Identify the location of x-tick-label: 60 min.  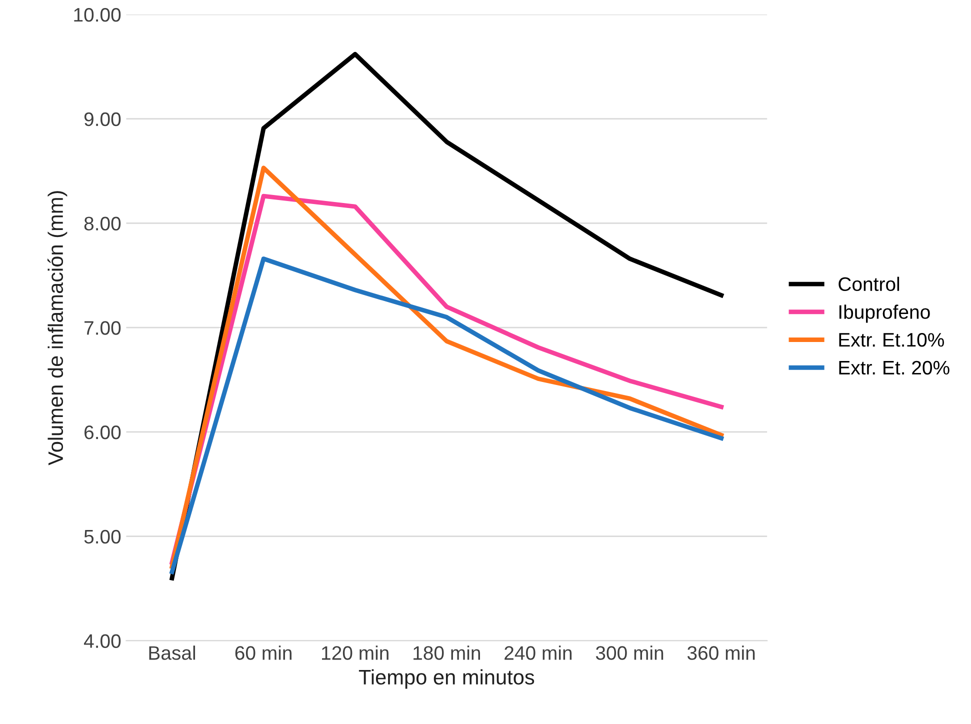
(263, 653).